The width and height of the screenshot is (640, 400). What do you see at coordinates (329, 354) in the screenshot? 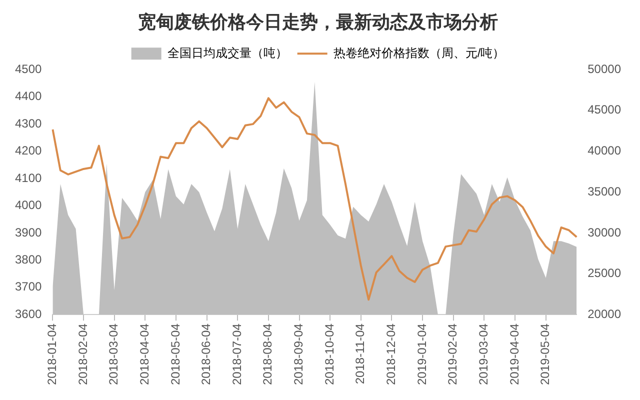
I see `x-tick-label: 2018-10-04` at bounding box center [329, 354].